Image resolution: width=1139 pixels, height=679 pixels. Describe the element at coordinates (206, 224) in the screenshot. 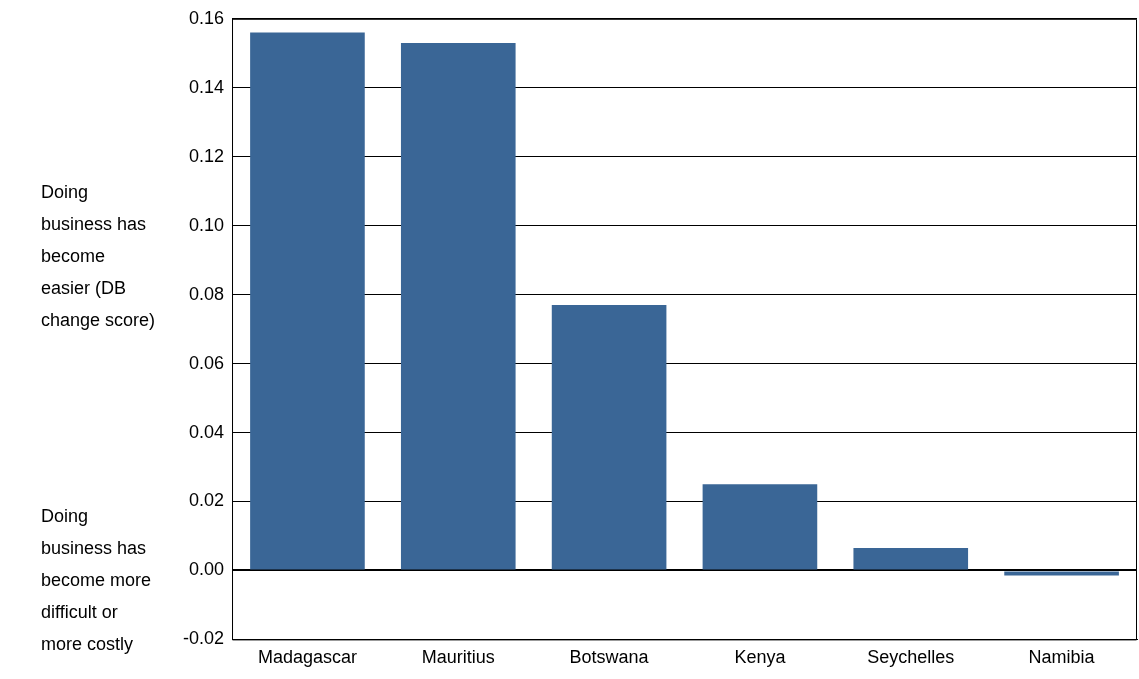

I see `y-tick-label: 0.10` at that location.